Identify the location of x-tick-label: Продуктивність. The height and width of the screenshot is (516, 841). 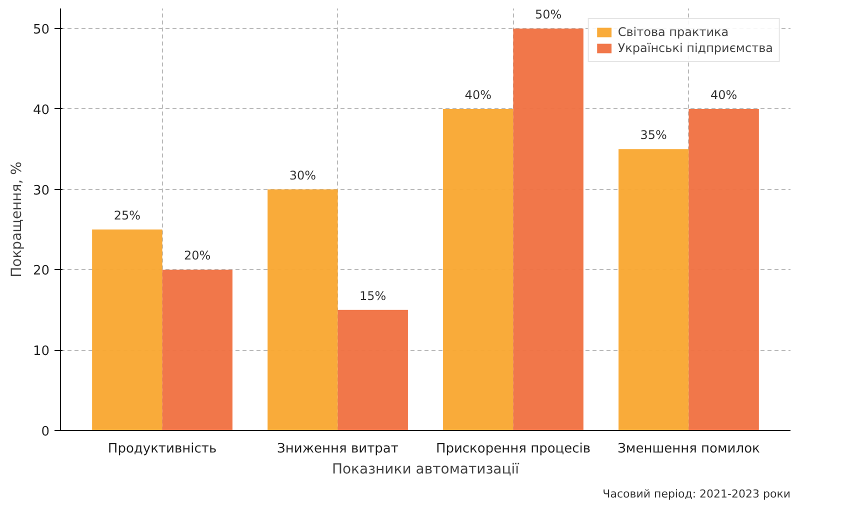
(162, 449).